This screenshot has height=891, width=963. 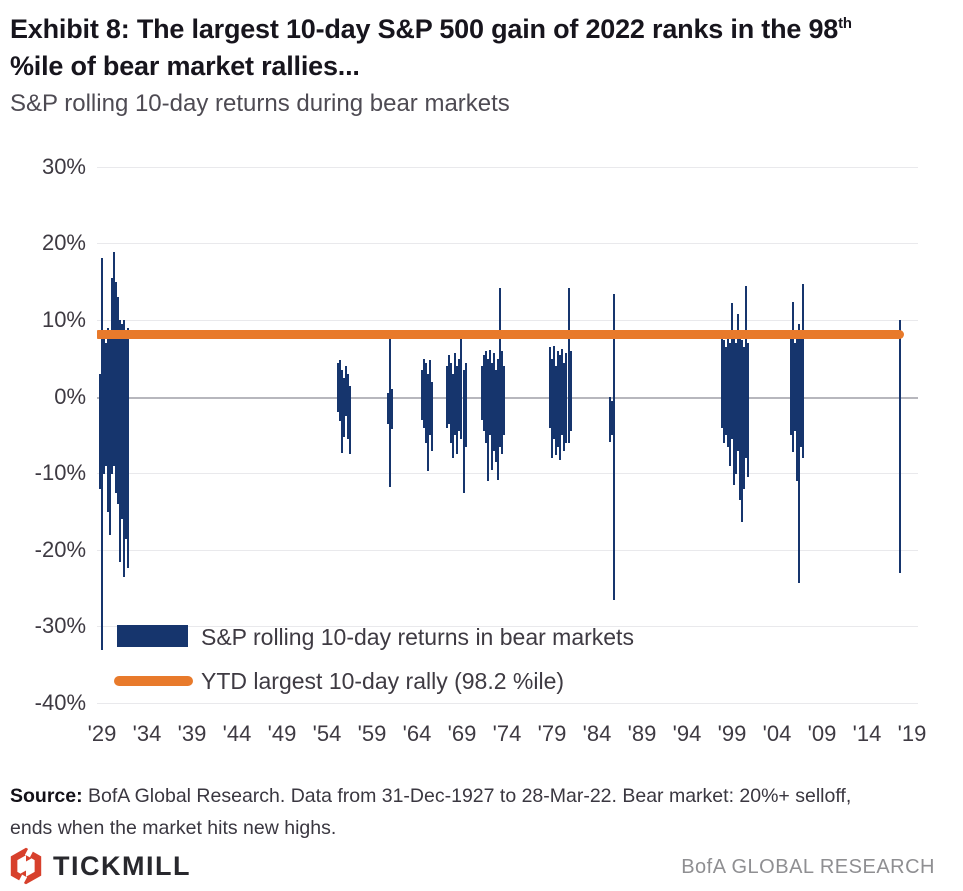 I want to click on x-axis-tick-label: '94, so click(x=687, y=733).